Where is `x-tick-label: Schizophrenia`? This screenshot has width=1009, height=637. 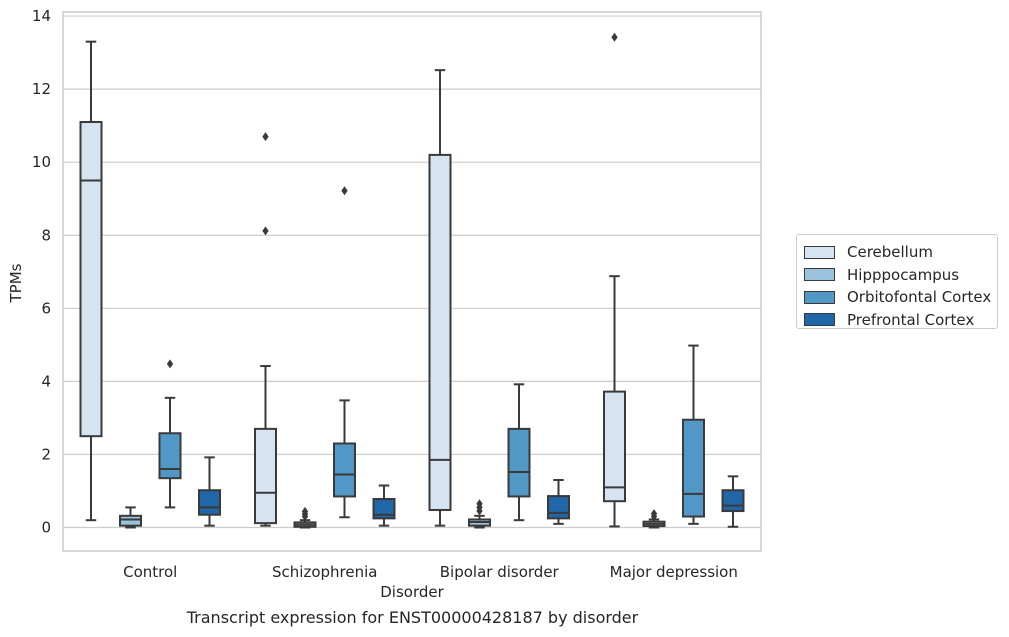 x-tick-label: Schizophrenia is located at coordinates (324, 572).